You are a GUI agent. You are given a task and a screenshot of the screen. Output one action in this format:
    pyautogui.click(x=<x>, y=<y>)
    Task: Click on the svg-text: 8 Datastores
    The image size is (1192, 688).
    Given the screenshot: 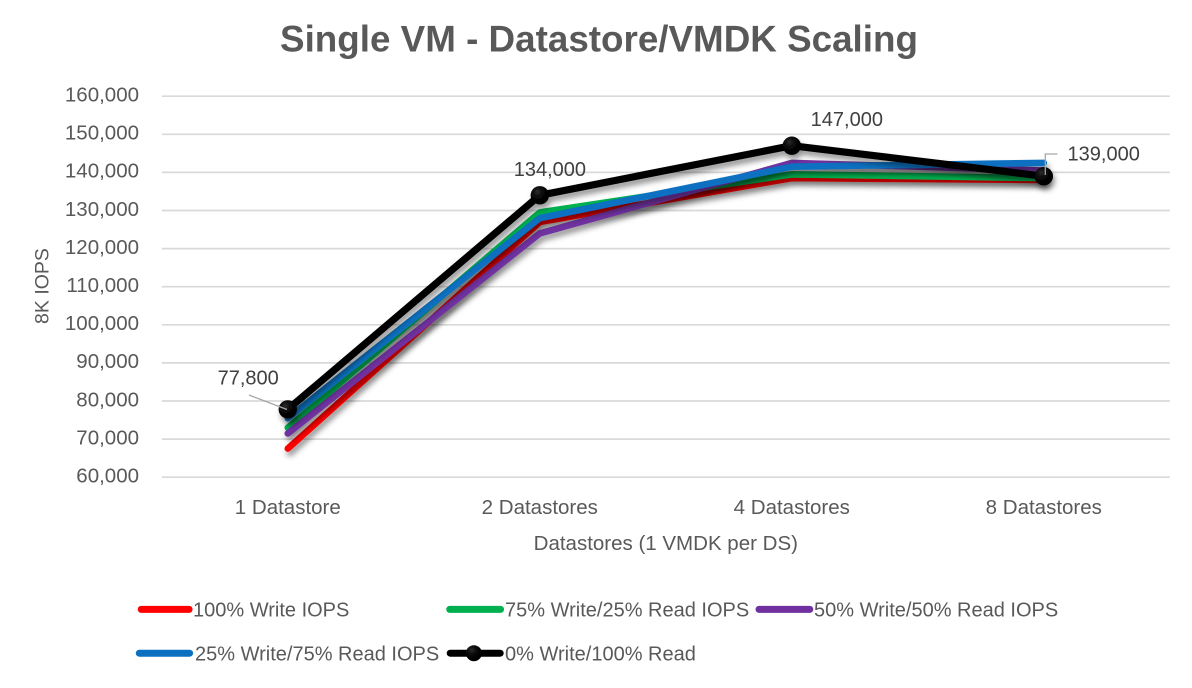 What is the action you would take?
    pyautogui.click(x=1044, y=507)
    